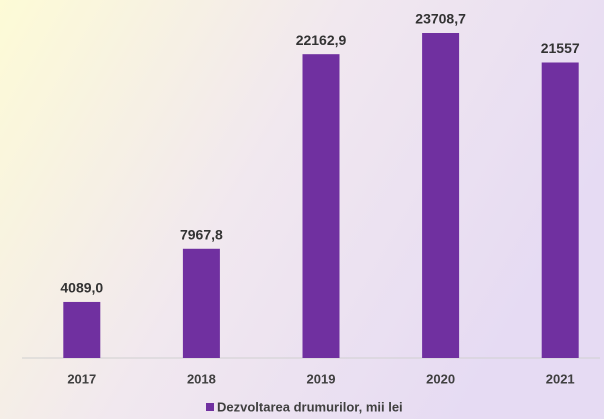 The image size is (604, 419). I want to click on value-label: 7967,8, so click(201, 234).